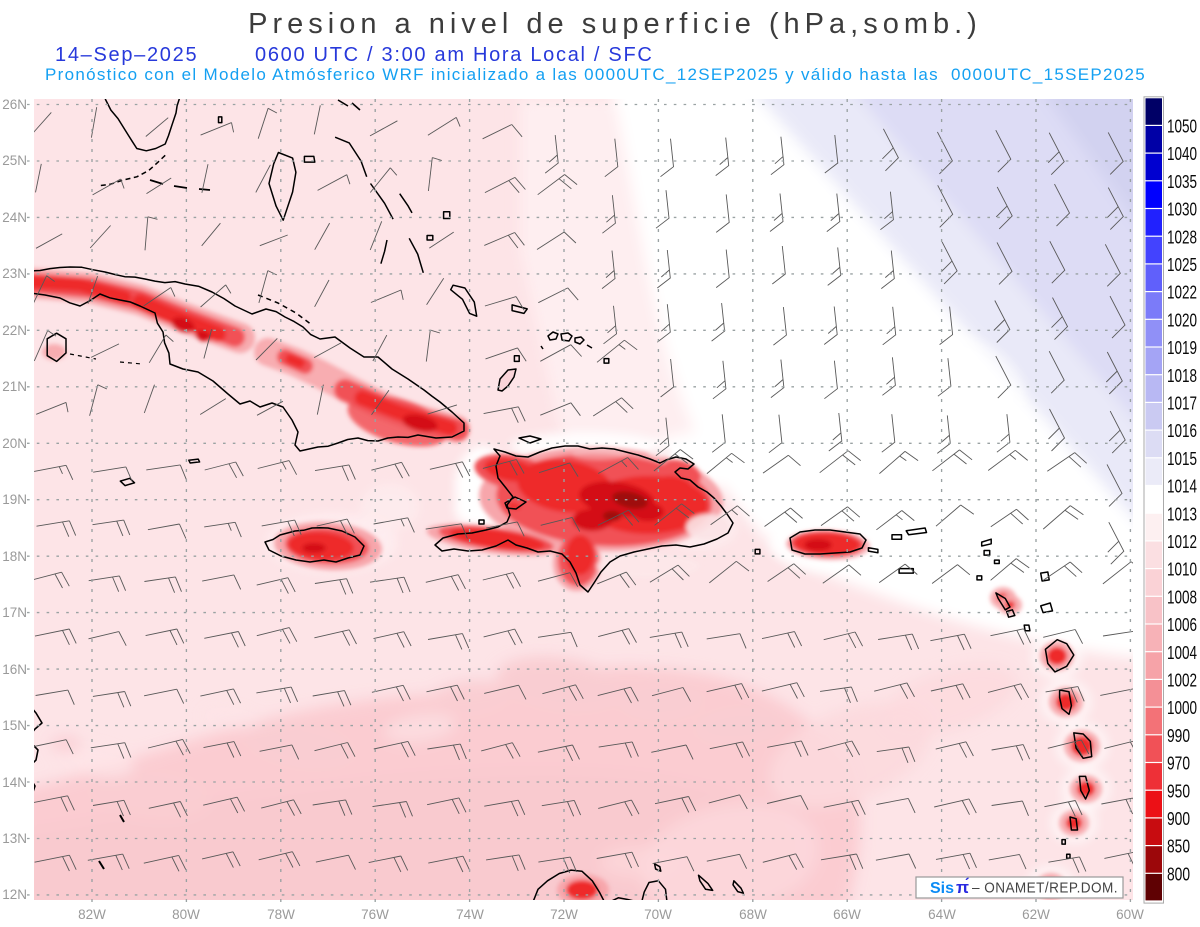  Describe the element at coordinates (14, 556) in the screenshot. I see `svg-text: 18N` at that location.